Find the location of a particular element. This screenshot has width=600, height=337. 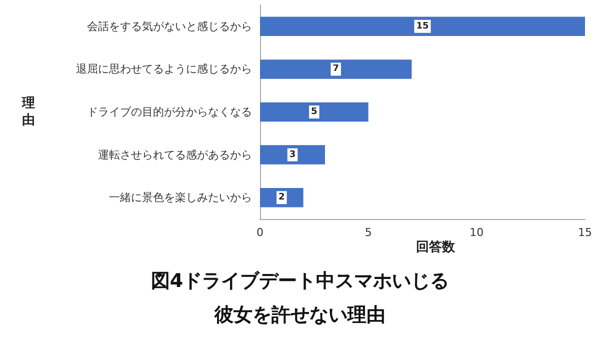

data-label: 7 is located at coordinates (335, 69).